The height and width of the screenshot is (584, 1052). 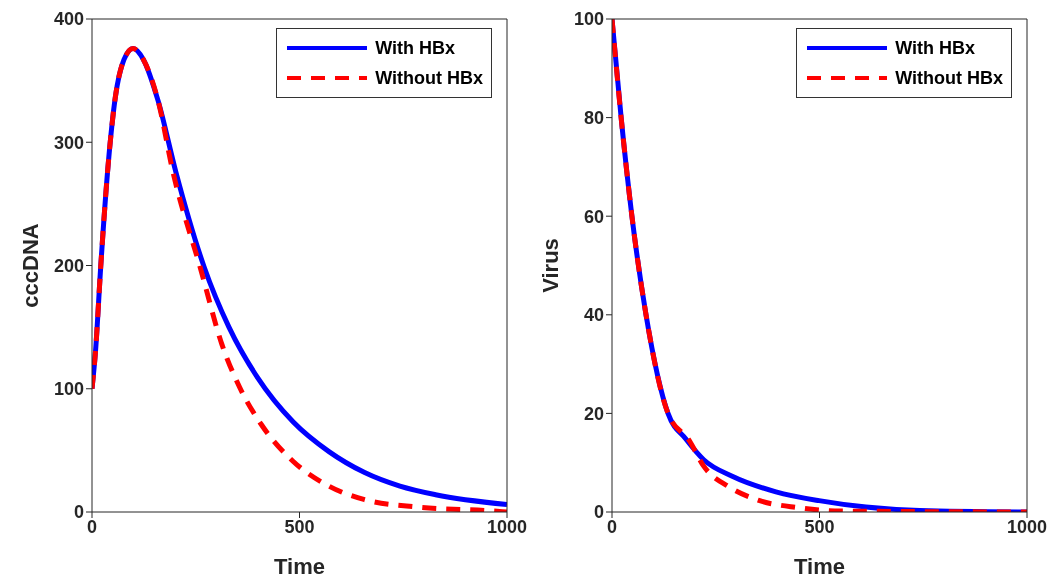 What do you see at coordinates (593, 216) in the screenshot?
I see `y-tick-label: 60` at bounding box center [593, 216].